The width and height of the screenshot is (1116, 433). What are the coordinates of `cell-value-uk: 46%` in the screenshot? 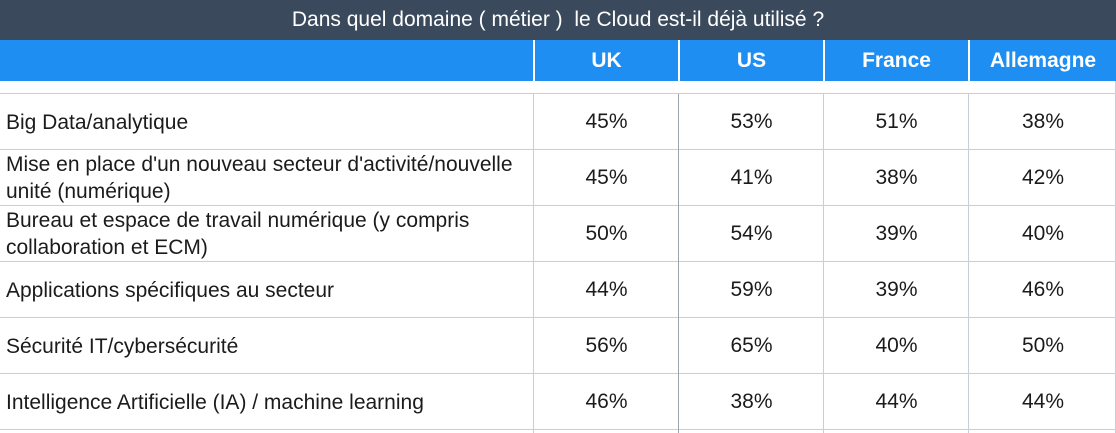 It's located at (606, 401).